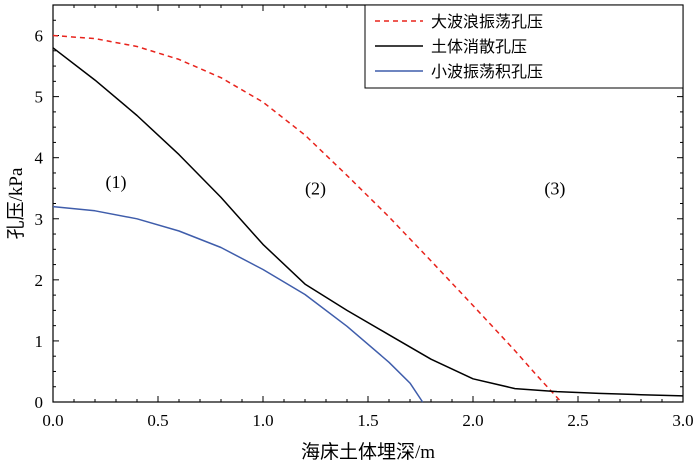  What do you see at coordinates (472, 420) in the screenshot?
I see `x-tick-label: 2.0` at bounding box center [472, 420].